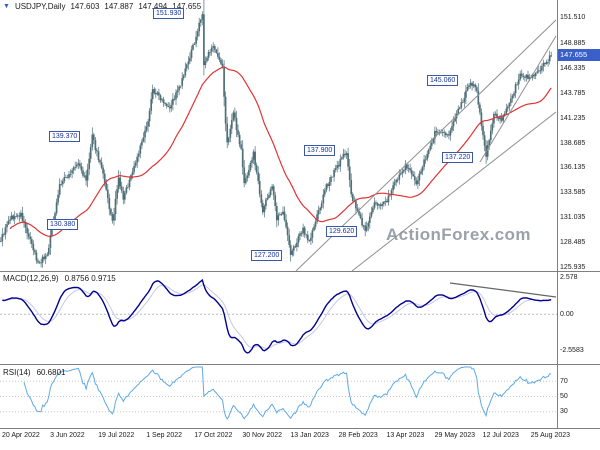 The image size is (600, 450). I want to click on x-axis-label: 30 Nov 2022, so click(262, 435).